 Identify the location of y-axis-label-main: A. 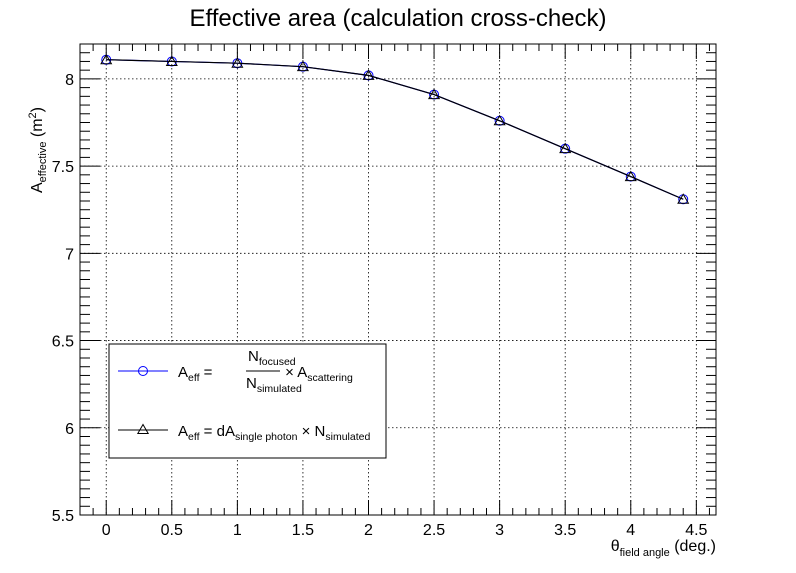
(37, 187).